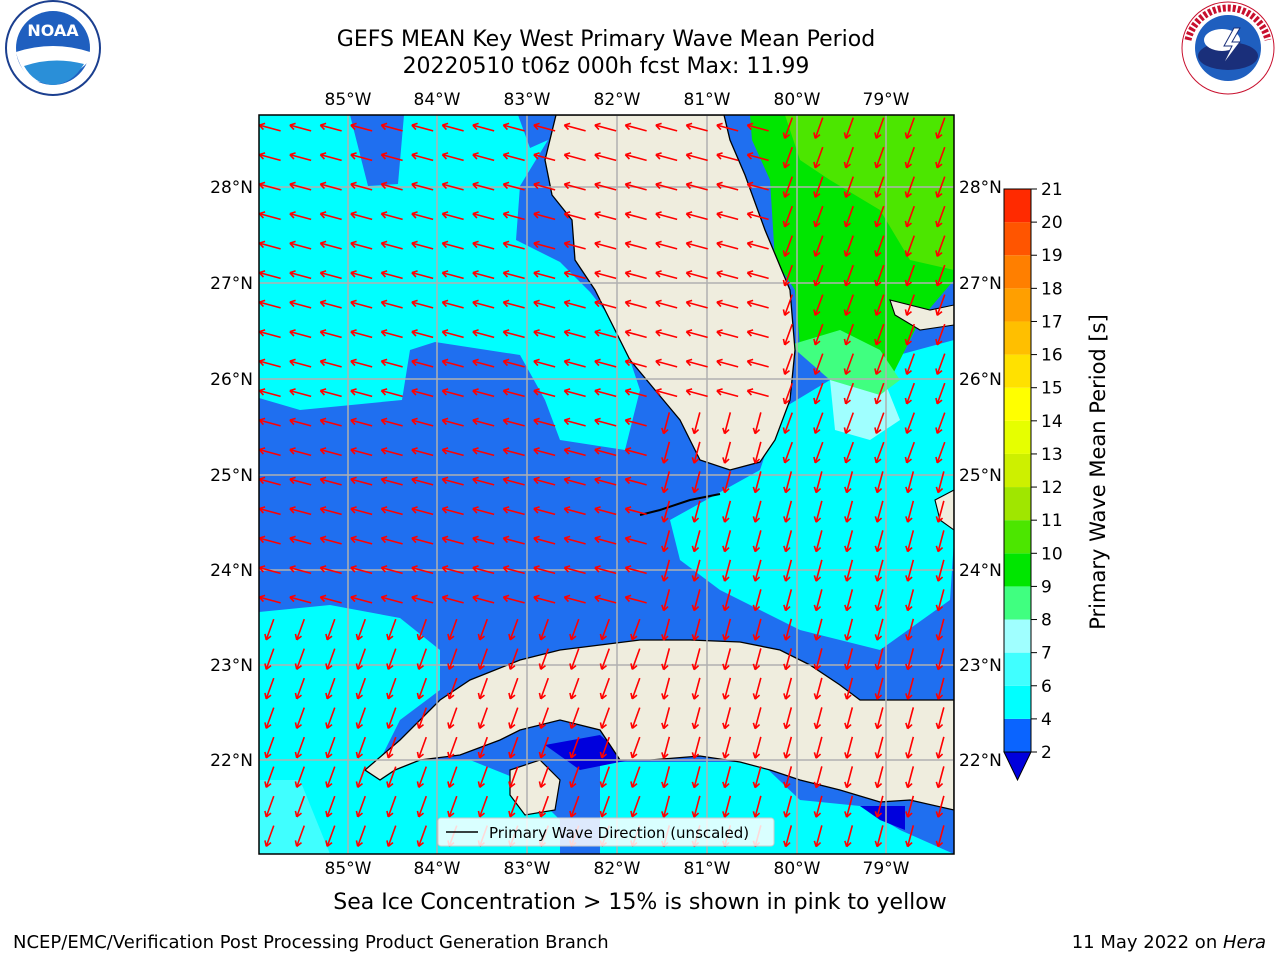 The height and width of the screenshot is (960, 1280). What do you see at coordinates (980, 571) in the screenshot?
I see `lat-label-right-4: 24°N` at bounding box center [980, 571].